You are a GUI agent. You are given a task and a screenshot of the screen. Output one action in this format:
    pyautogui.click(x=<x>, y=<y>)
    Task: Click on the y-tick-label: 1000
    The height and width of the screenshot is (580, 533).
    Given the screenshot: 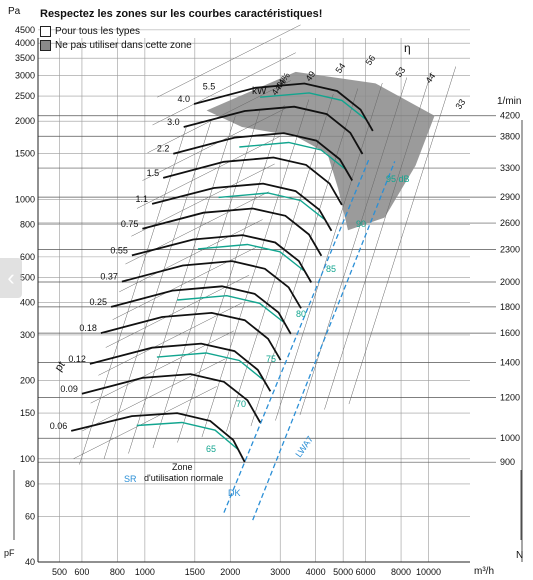 What is the action you would take?
    pyautogui.click(x=25, y=199)
    